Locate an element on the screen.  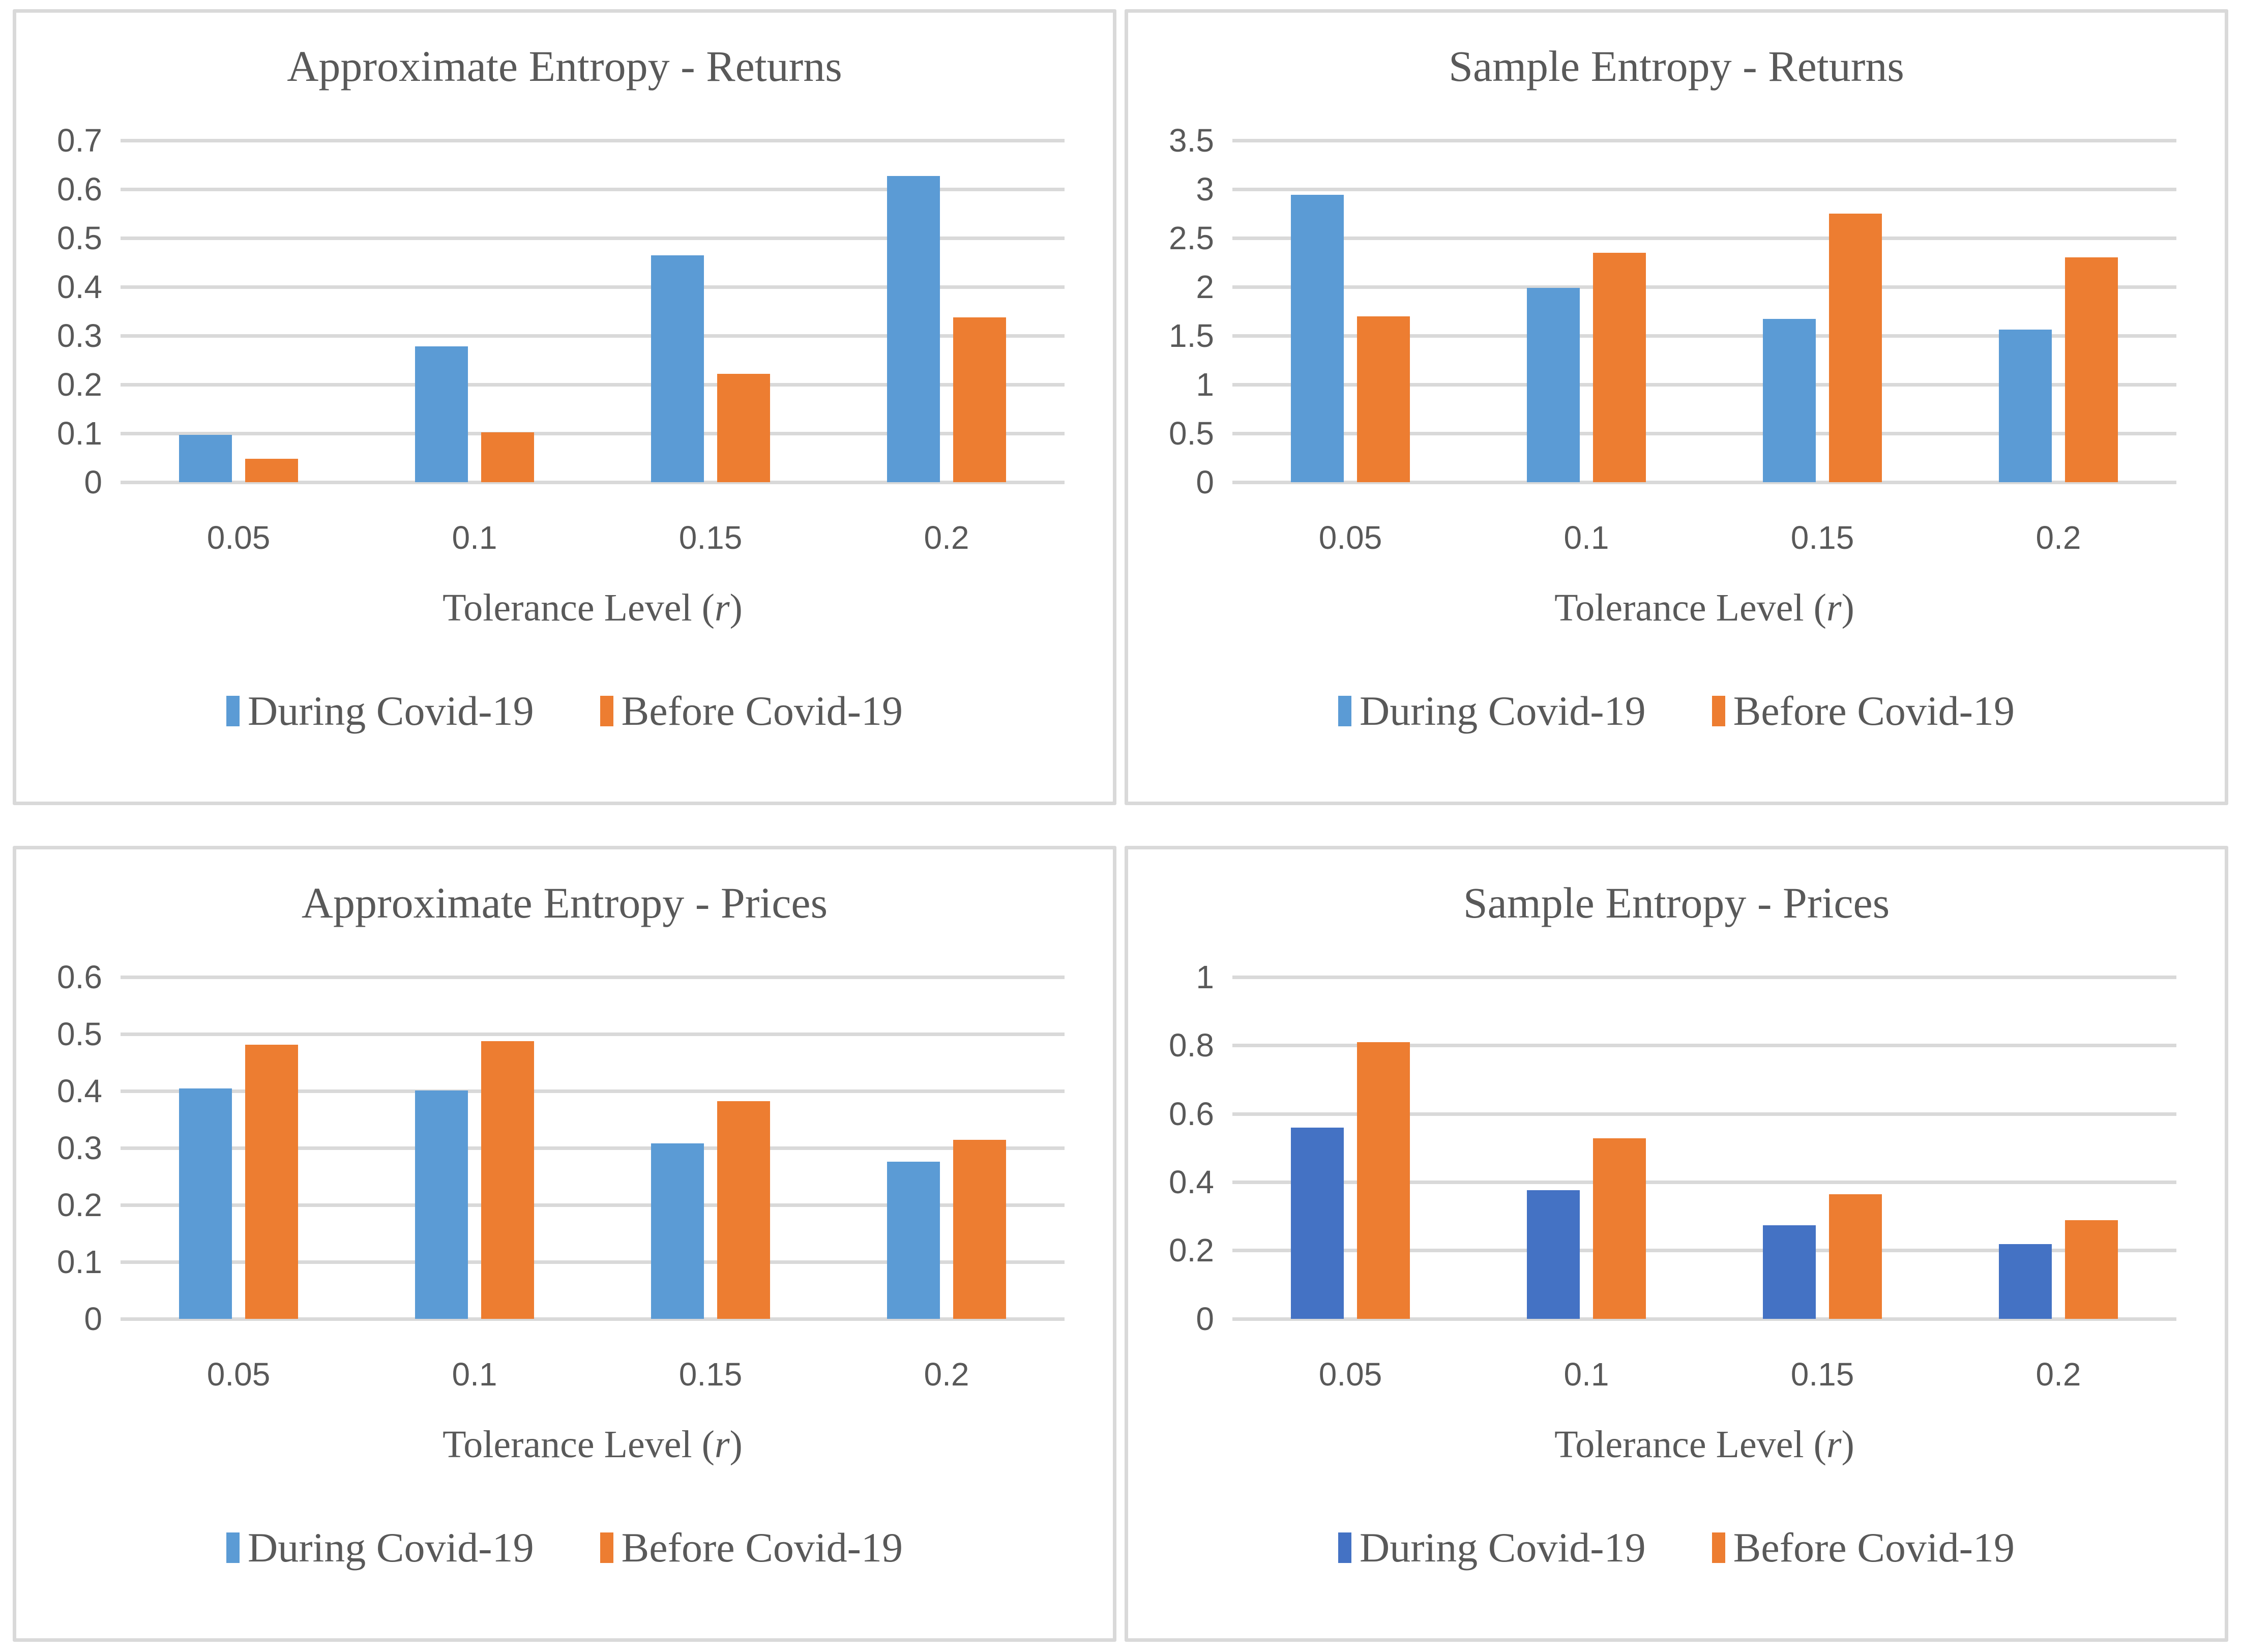
legend-marker-during-covid is located at coordinates (1344, 1547).